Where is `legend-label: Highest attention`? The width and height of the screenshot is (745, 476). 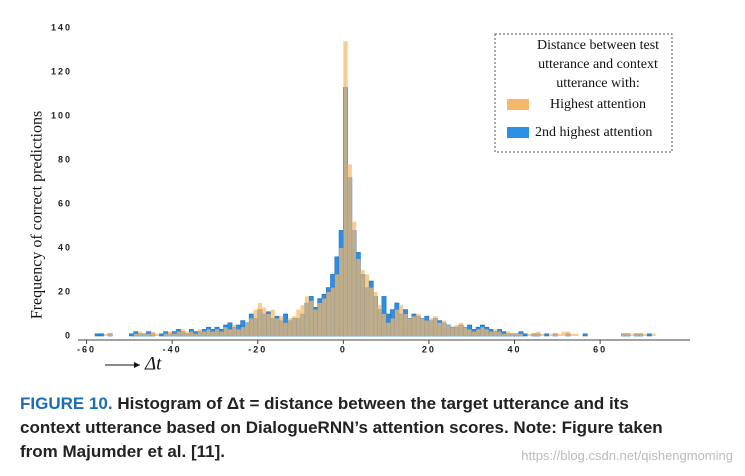
legend-label: Highest attention is located at coordinates (598, 104).